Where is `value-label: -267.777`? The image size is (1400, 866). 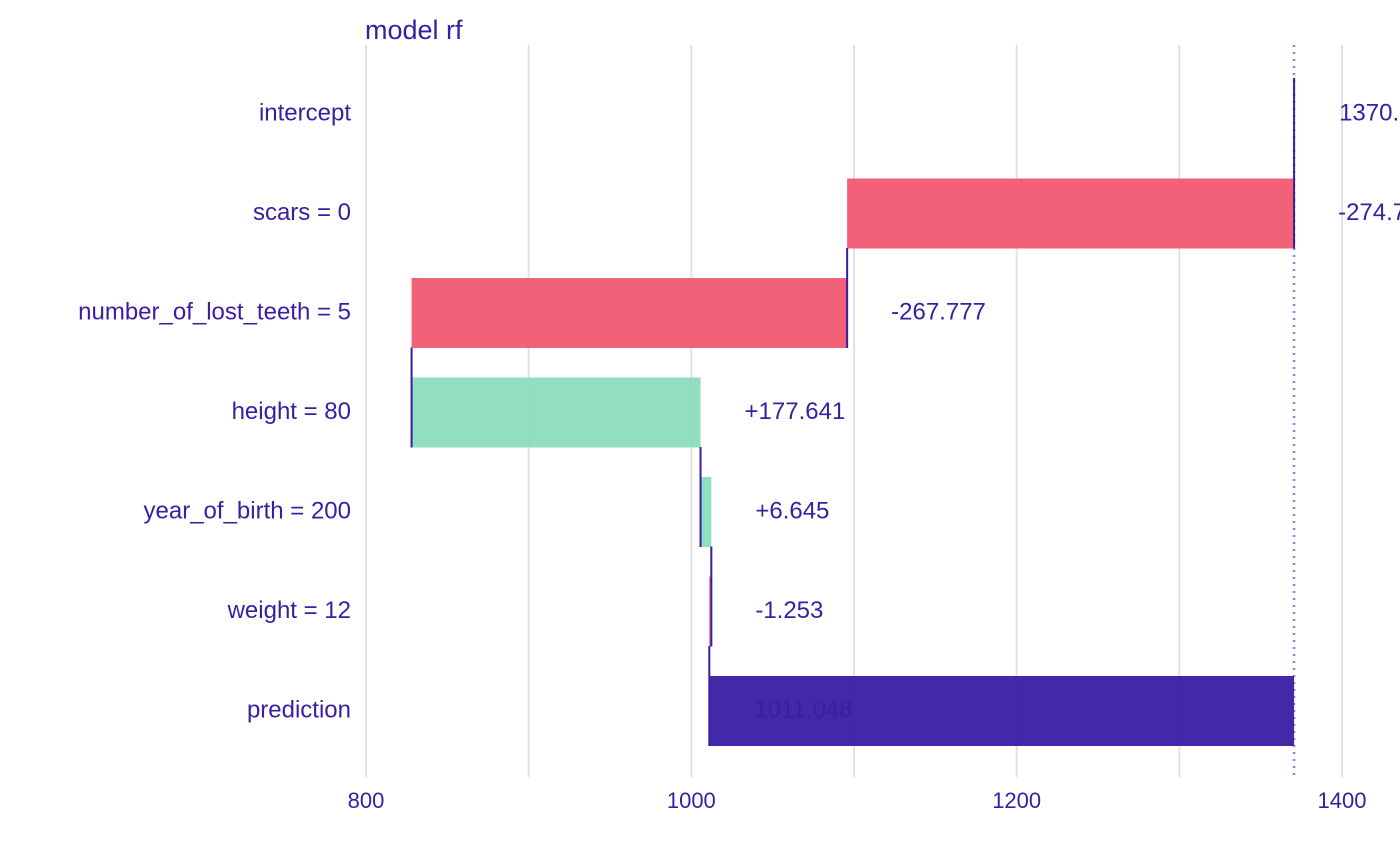 value-label: -267.777 is located at coordinates (938, 311).